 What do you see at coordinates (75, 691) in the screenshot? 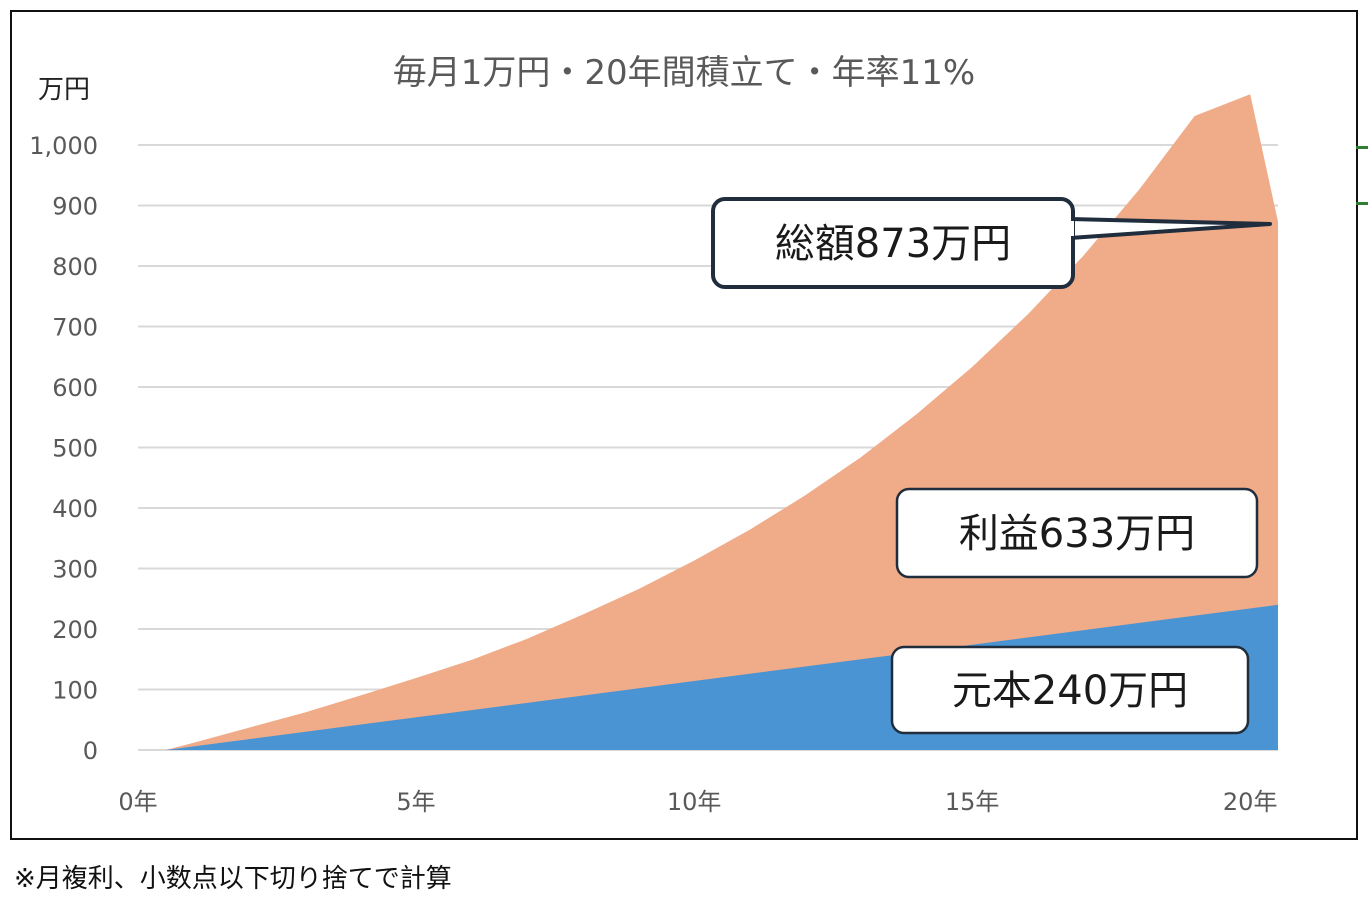
I see `y-tick-label: 100` at bounding box center [75, 691].